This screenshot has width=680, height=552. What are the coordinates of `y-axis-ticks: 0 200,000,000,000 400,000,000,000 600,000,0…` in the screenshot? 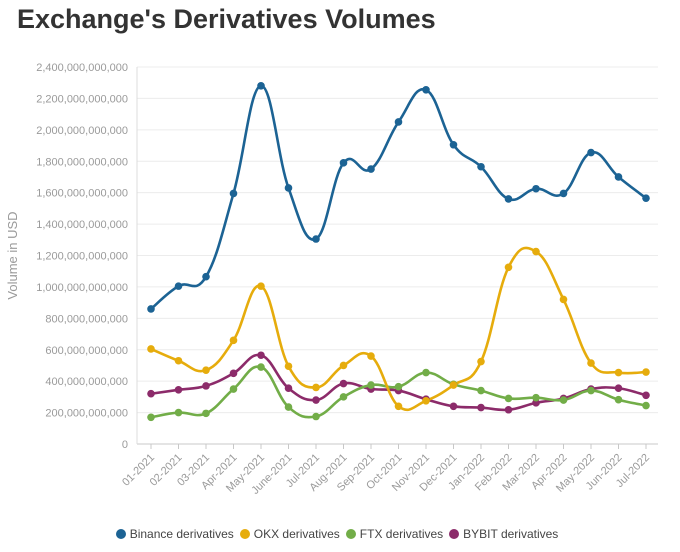 It's located at (82, 256).